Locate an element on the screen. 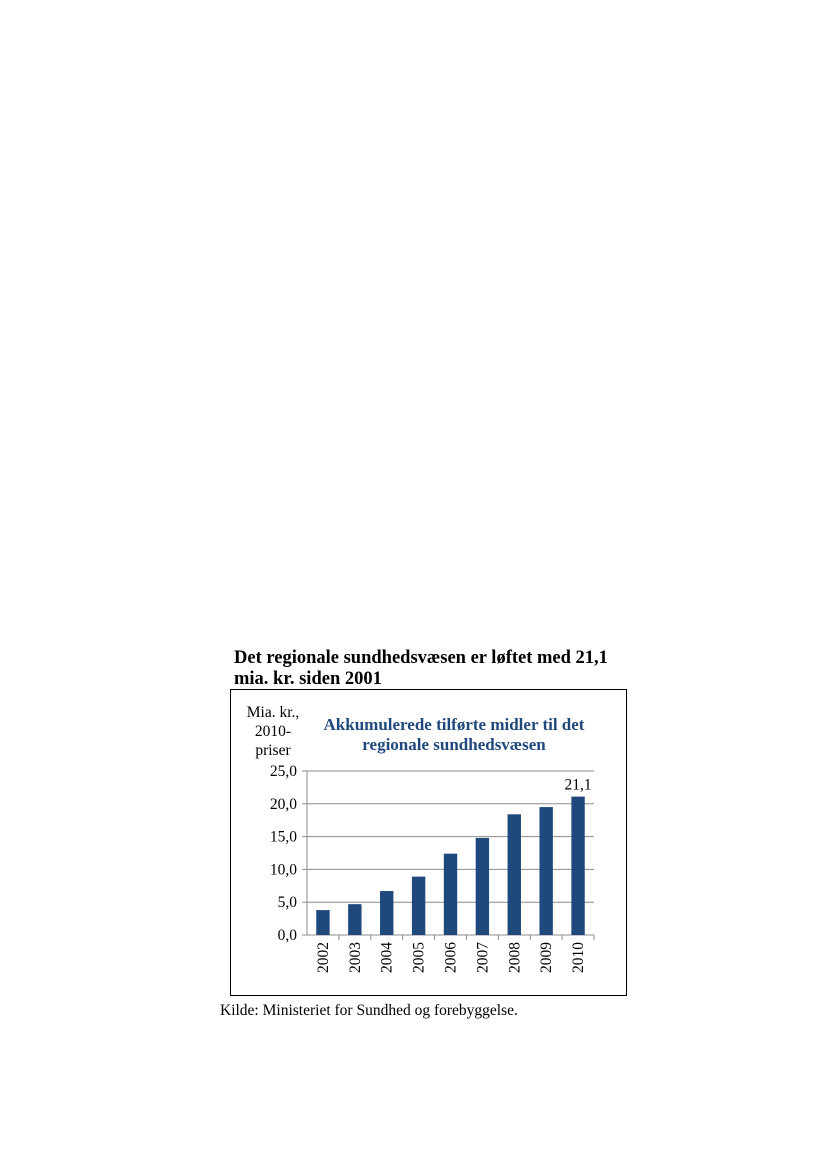  chart-title-line: Akkumulerede tilførte midler til det is located at coordinates (454, 724).